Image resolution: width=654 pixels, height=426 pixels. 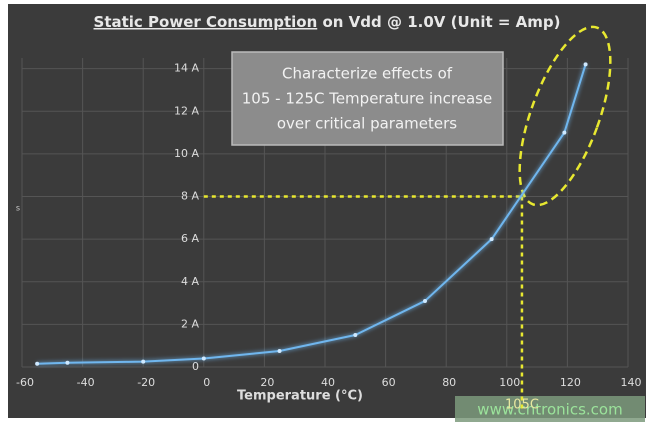 I want to click on x-tick-label: 60, so click(x=389, y=382).